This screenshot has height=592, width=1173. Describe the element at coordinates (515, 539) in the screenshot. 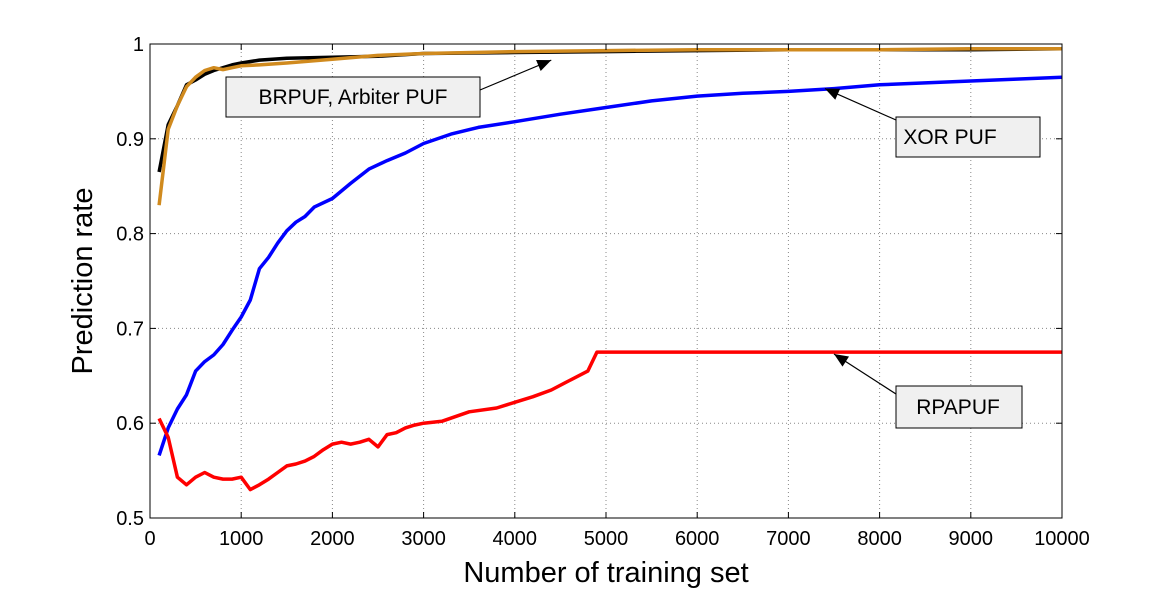

I see `x-tick-label: 4000` at that location.